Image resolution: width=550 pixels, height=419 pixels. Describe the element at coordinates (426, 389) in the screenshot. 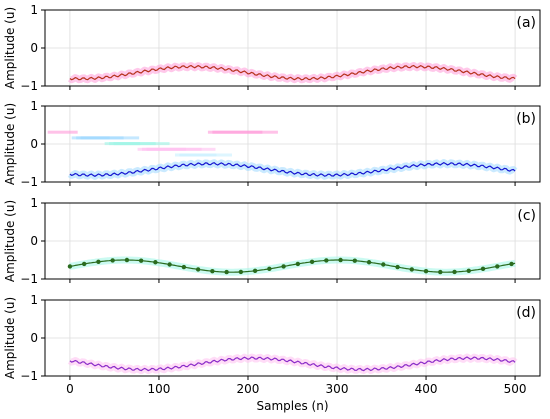

I see `x-tick-label: 400` at that location.